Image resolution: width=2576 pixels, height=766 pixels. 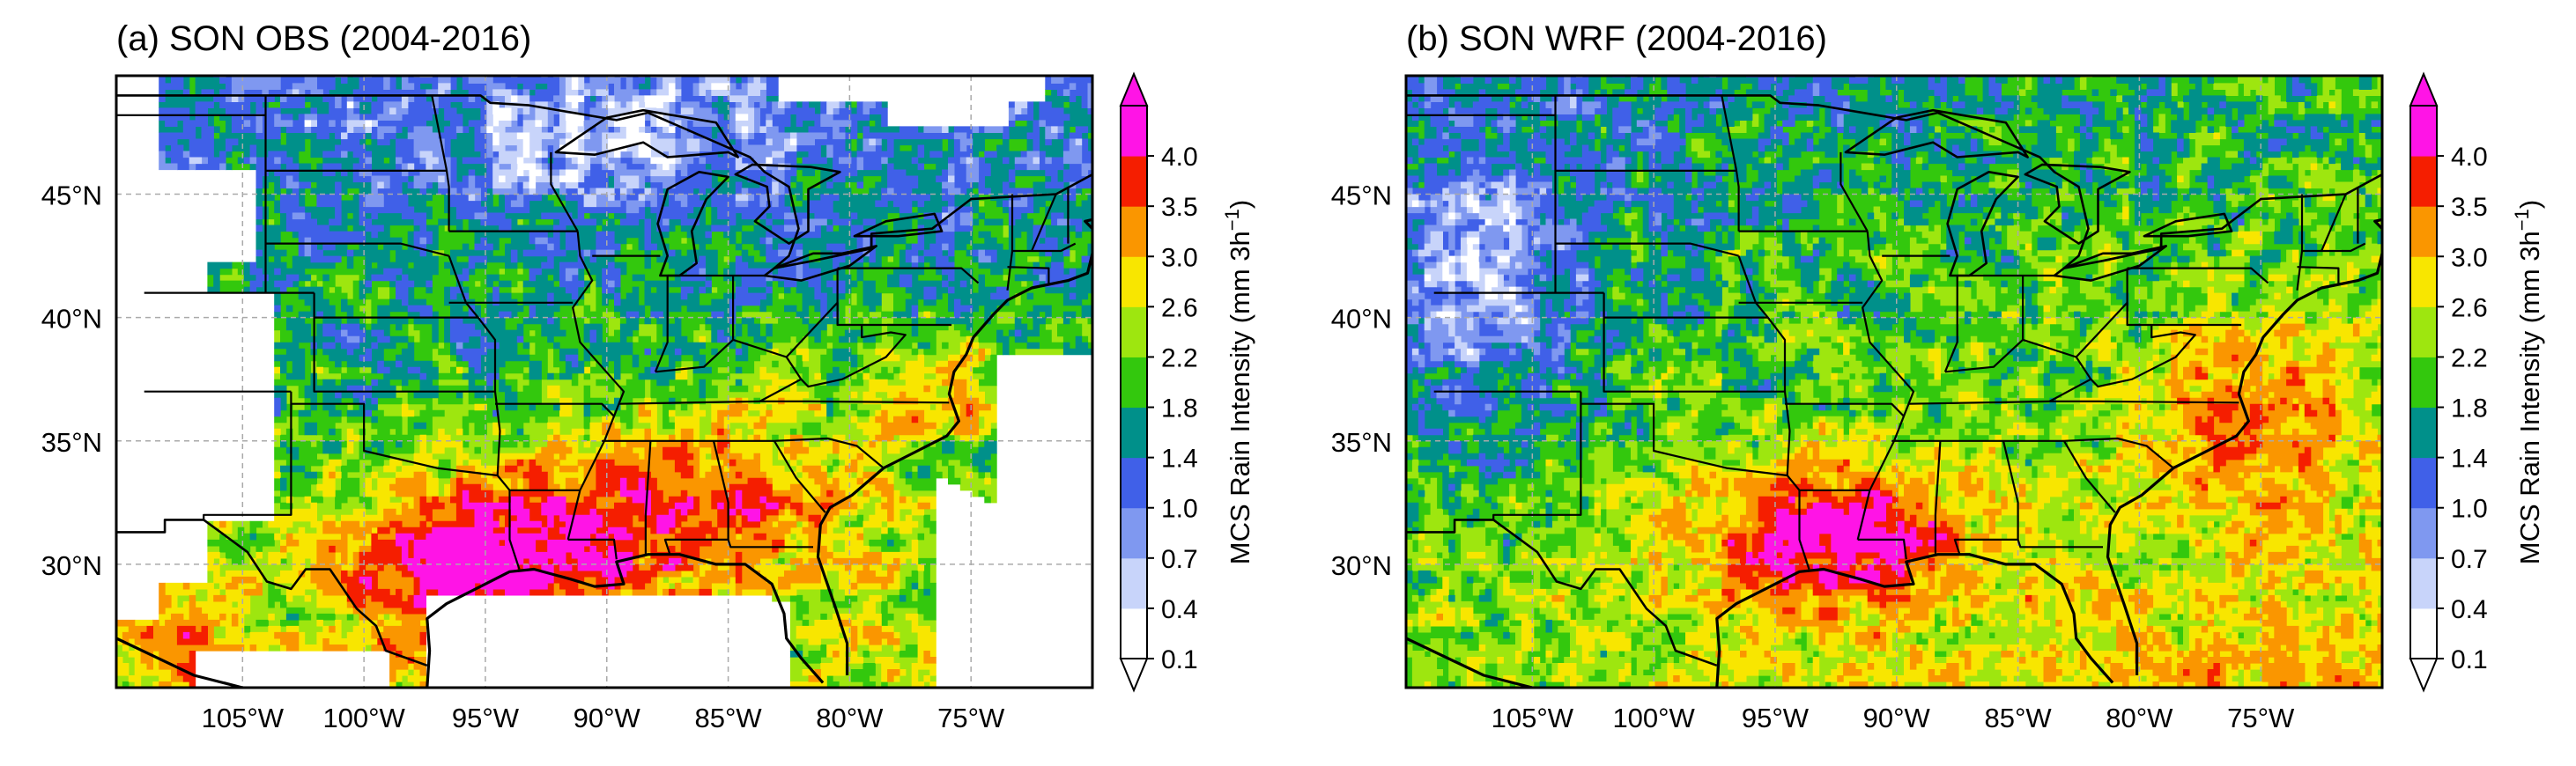 I want to click on panel-title: (b) SON WRF (2004-2016), so click(x=1617, y=38).